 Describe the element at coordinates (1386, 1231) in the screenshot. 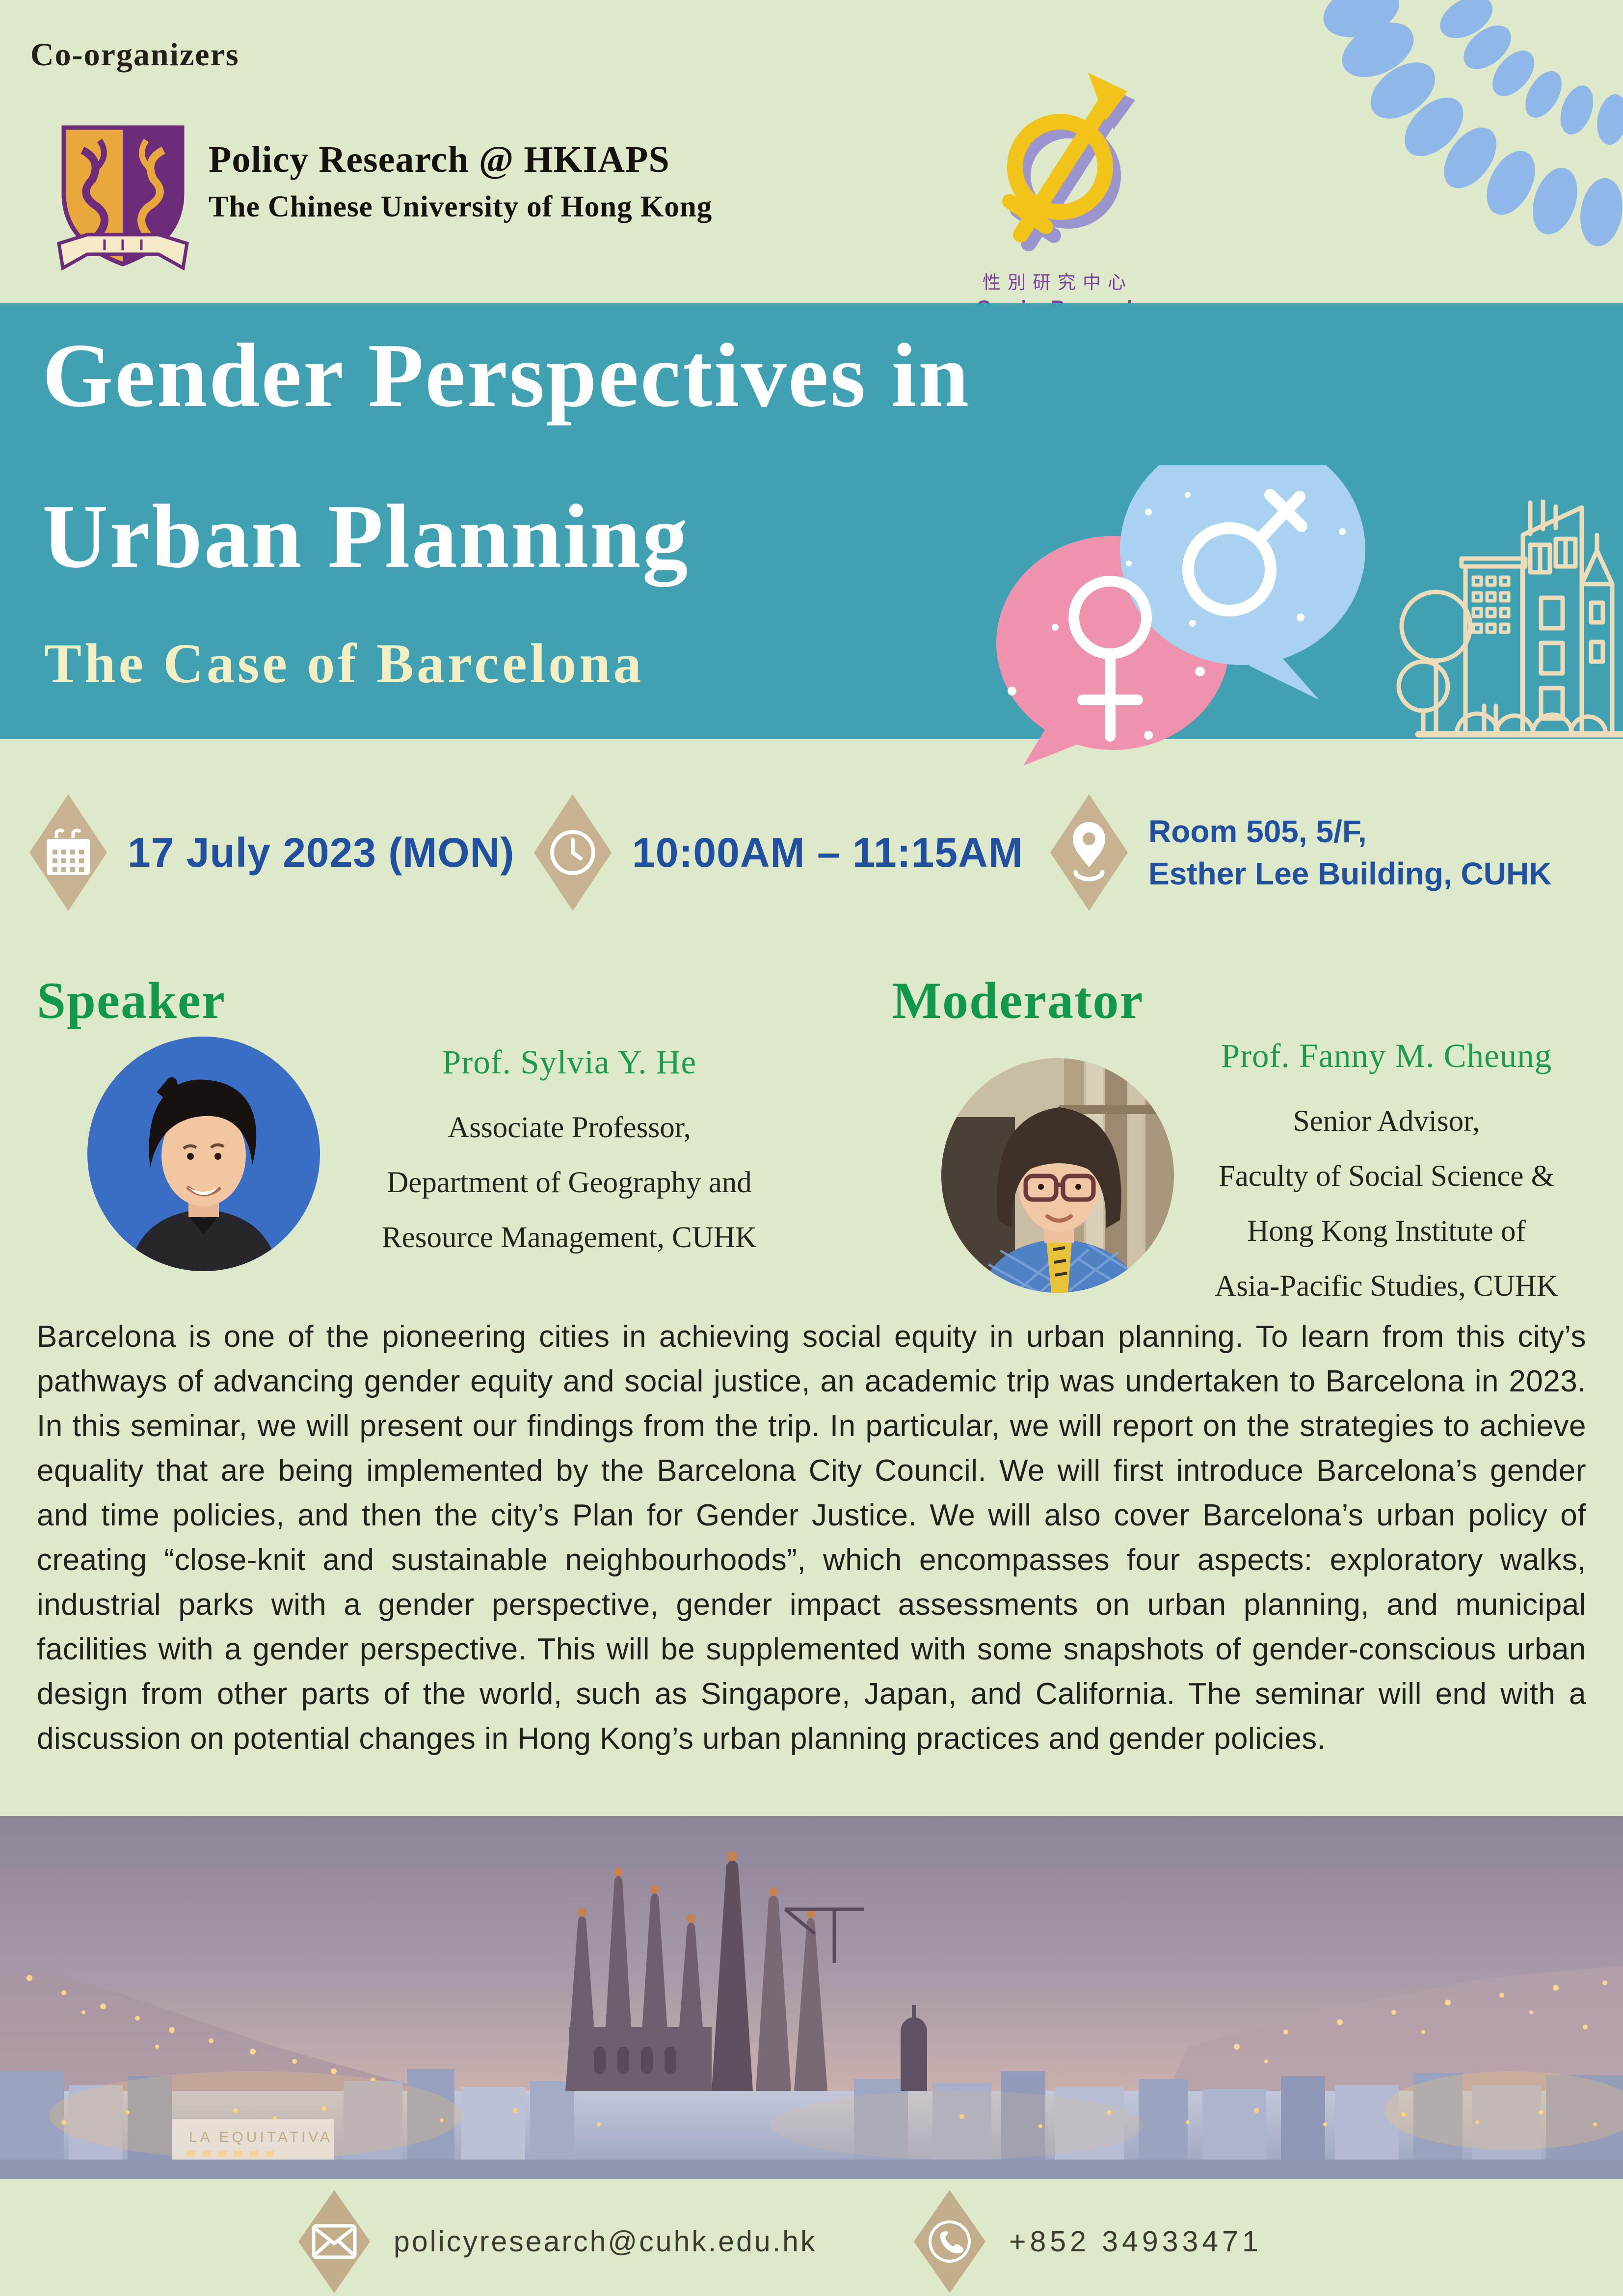

I see `moderator-institute-line: Hong Kong Institute of` at that location.